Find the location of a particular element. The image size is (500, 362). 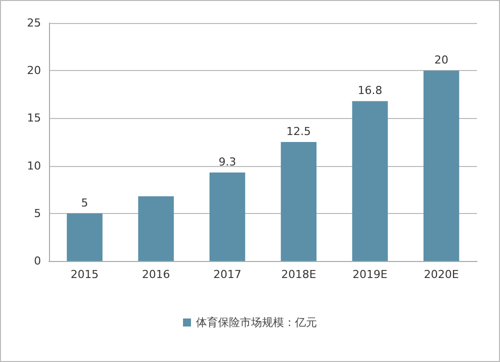

data-label: 9.3 is located at coordinates (227, 161).